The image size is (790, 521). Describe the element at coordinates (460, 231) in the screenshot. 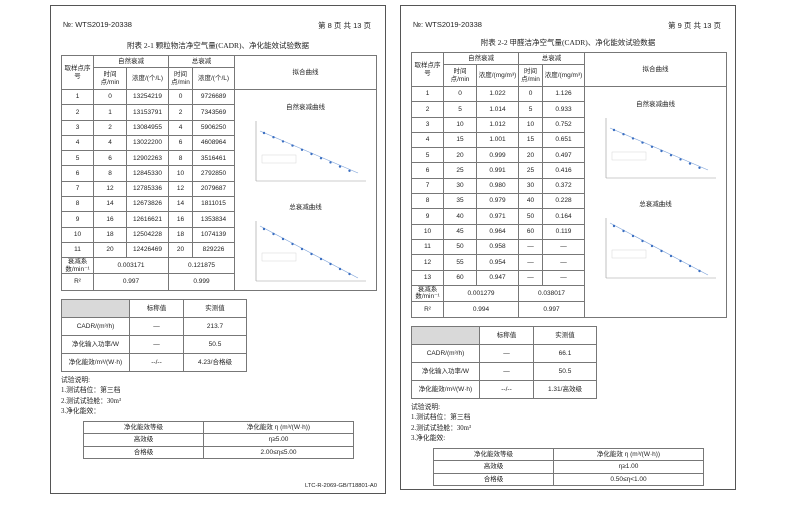

I see `data-cell: 45` at that location.